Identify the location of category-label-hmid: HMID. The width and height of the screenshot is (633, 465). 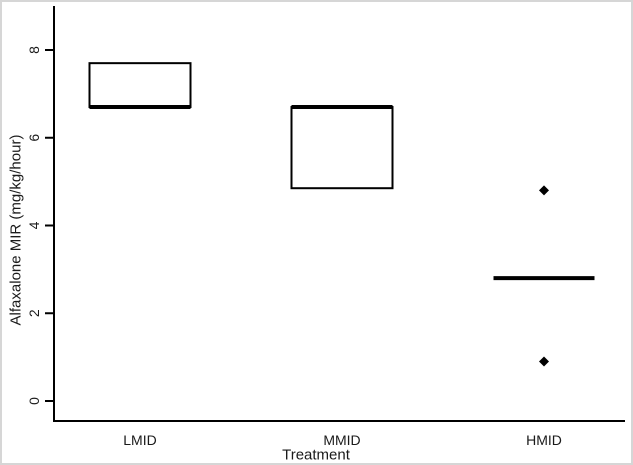
(544, 440).